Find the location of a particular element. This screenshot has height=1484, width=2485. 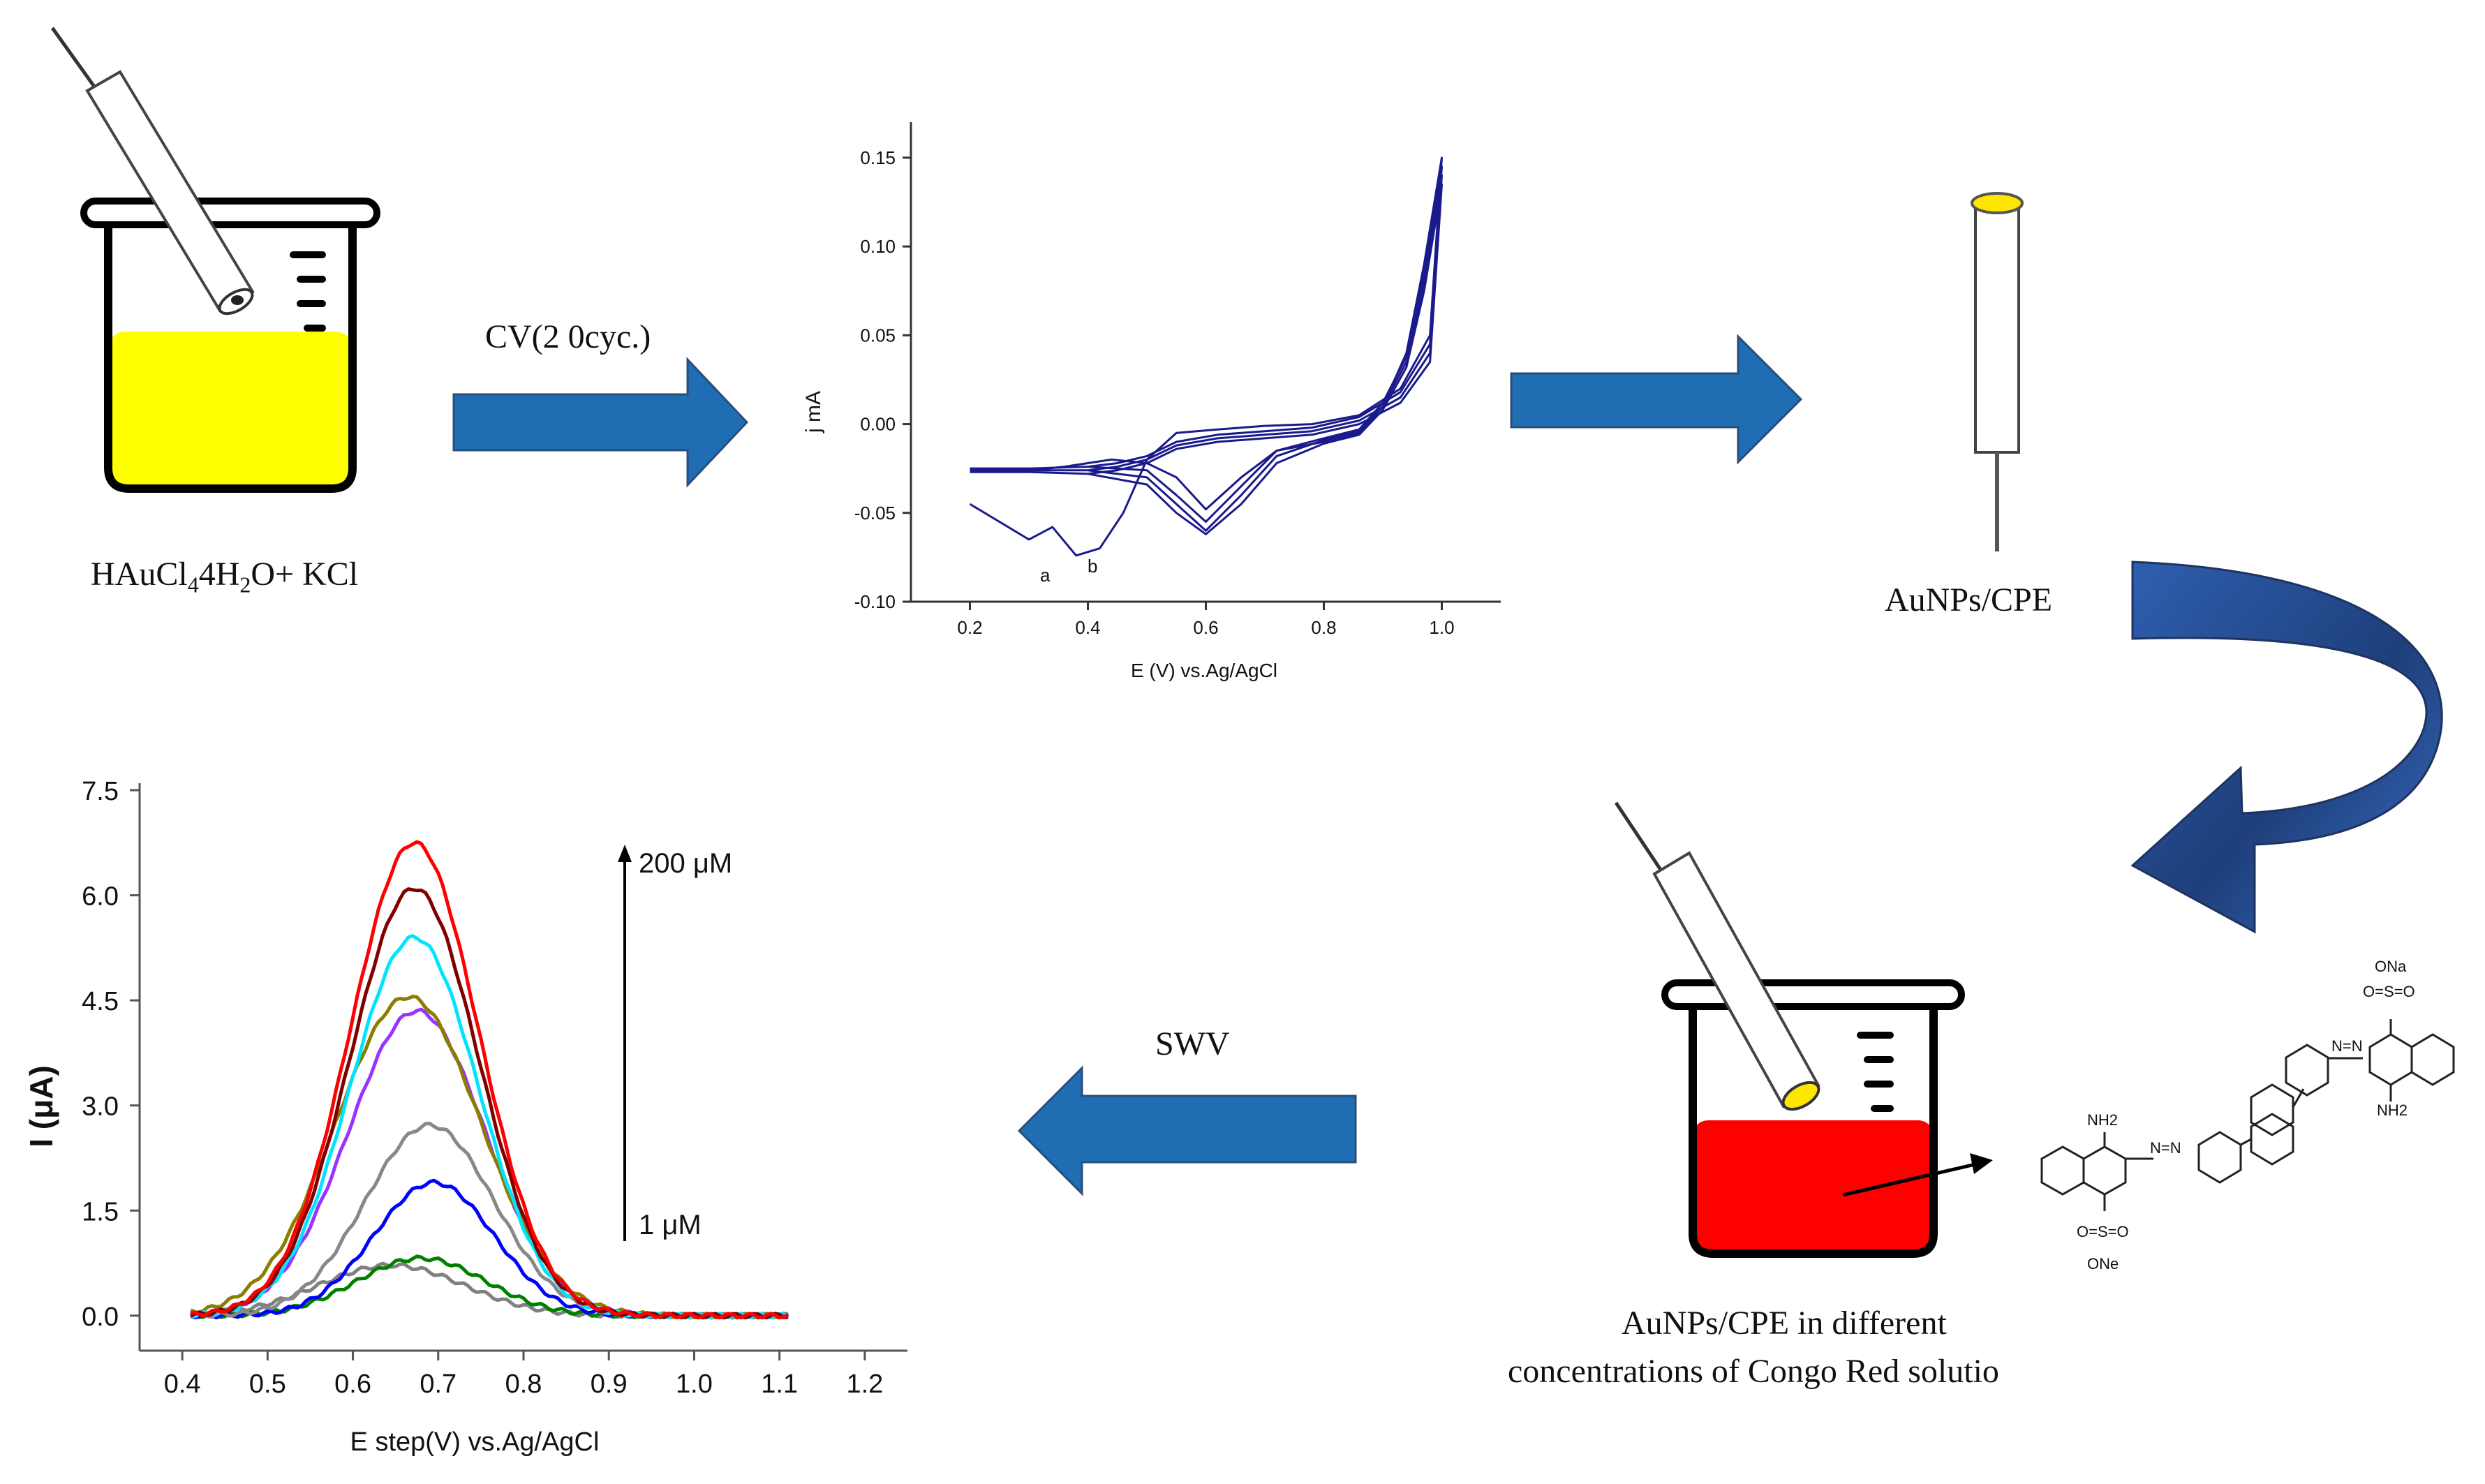

swv-series-group is located at coordinates (489, 1080).